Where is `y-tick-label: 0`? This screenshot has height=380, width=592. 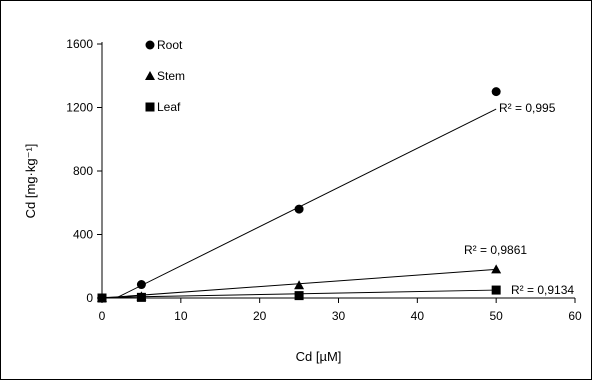
y-tick-label: 0 is located at coordinates (89, 298).